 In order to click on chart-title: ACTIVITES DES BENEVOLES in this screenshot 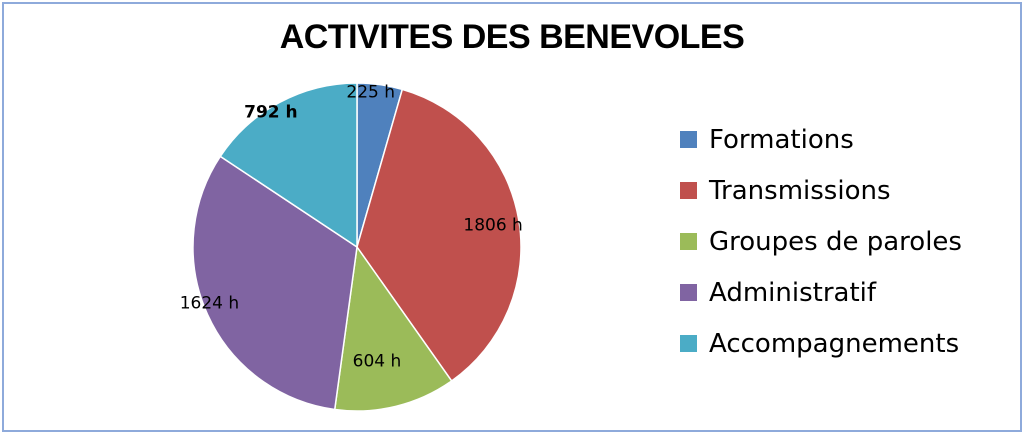, I will do `click(512, 37)`.